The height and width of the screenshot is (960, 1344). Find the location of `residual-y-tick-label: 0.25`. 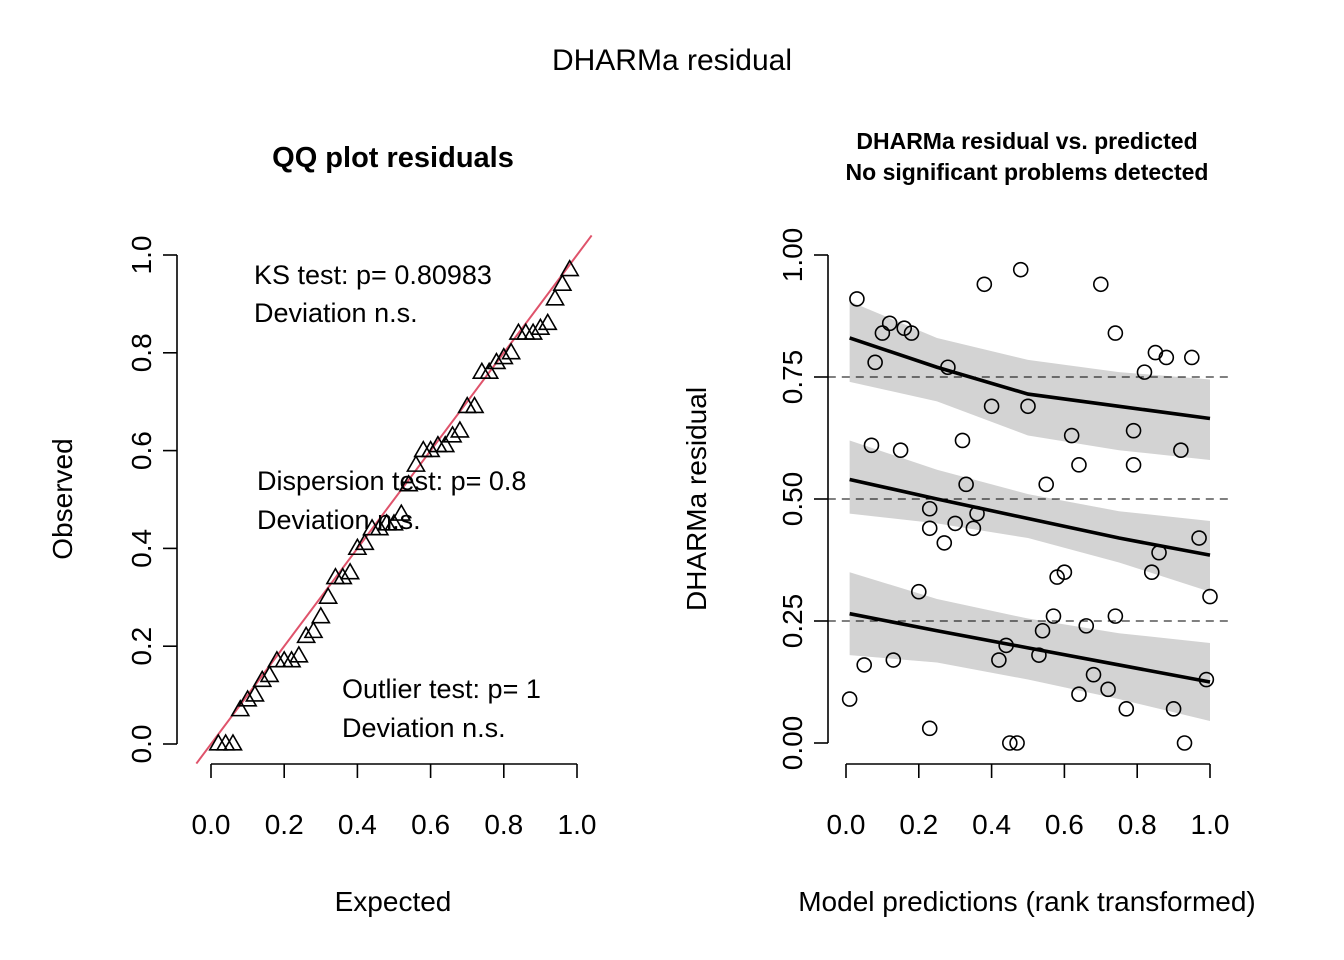

residual-y-tick-label: 0.25 is located at coordinates (792, 621).